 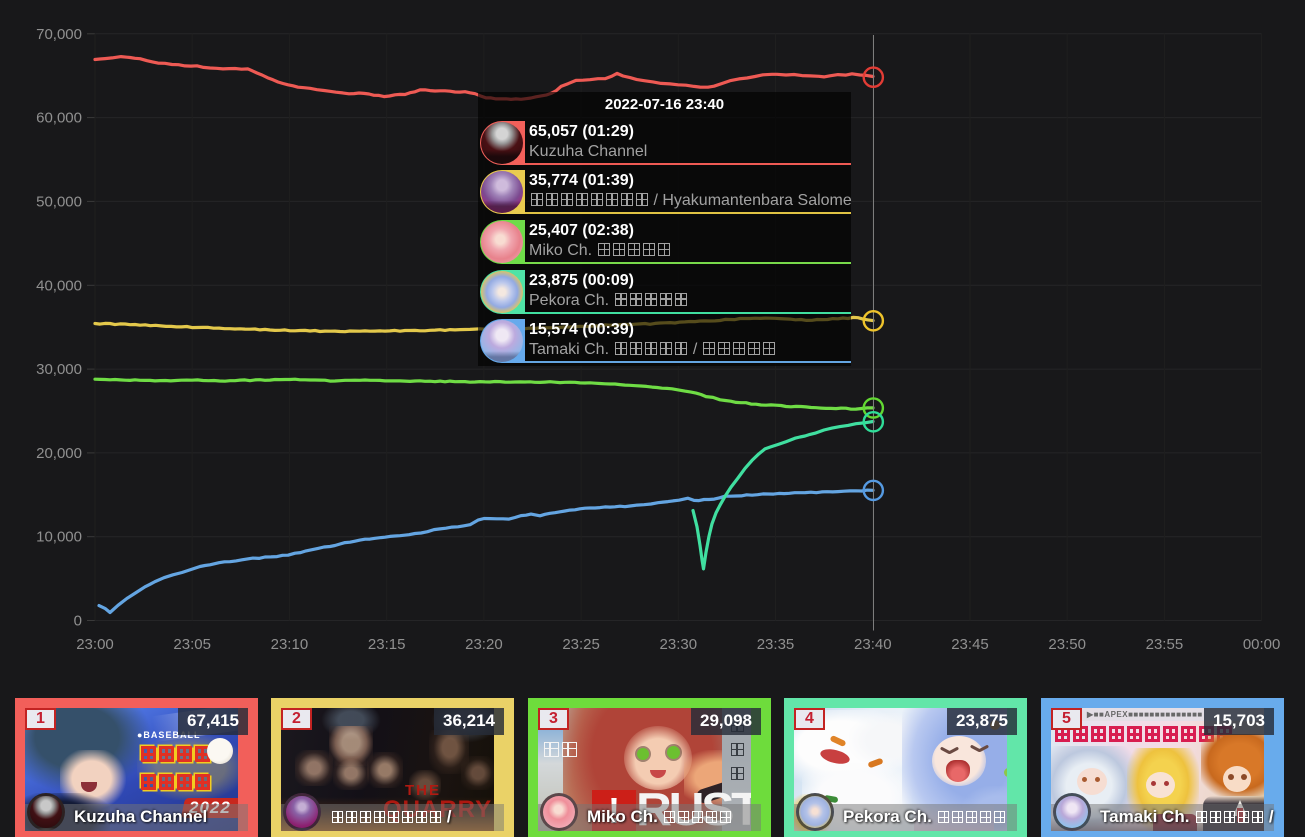 What do you see at coordinates (387, 644) in the screenshot?
I see `svg-text: 23:15` at bounding box center [387, 644].